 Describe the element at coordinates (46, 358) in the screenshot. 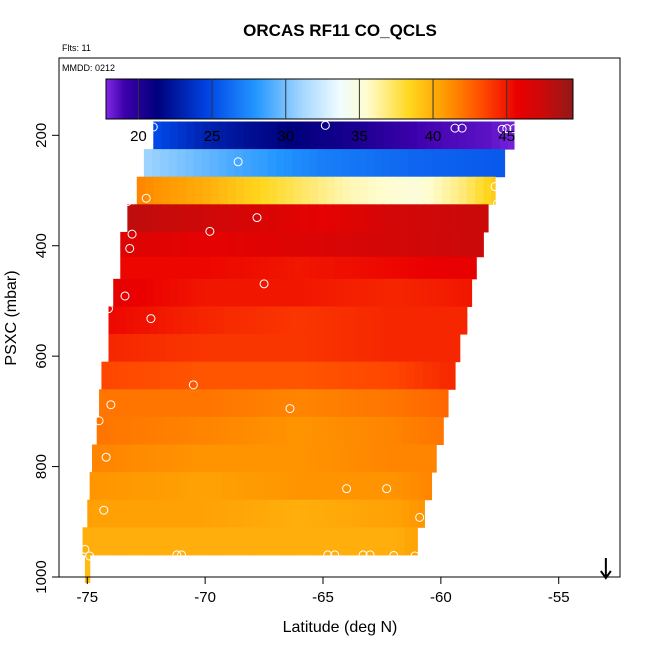

I see `y-axis: 200 400 600 800 1000` at that location.